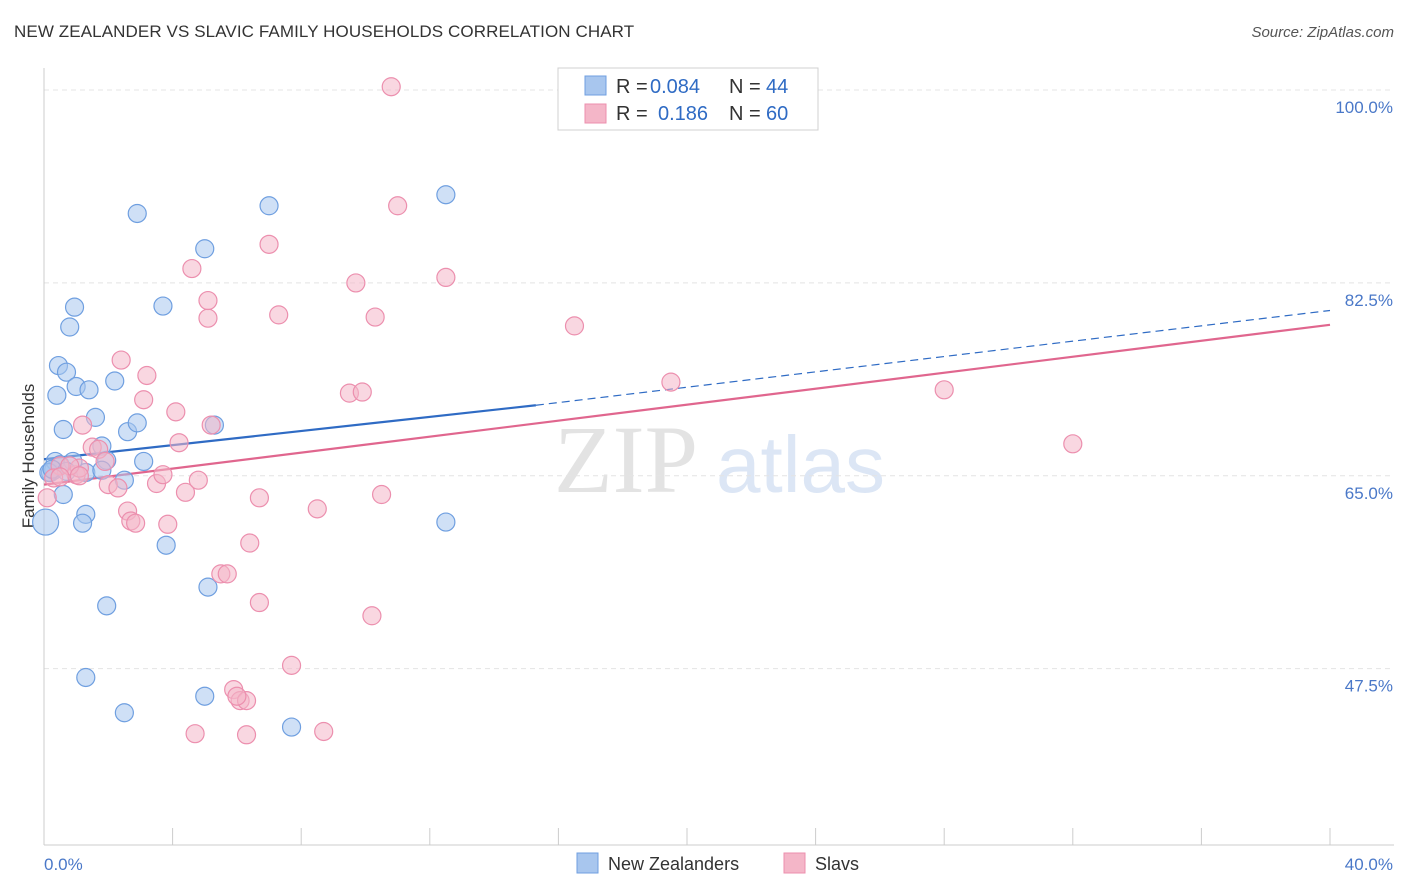 The width and height of the screenshot is (1406, 892). Describe the element at coordinates (1369, 864) in the screenshot. I see `x-tick-label-max: 40.0%` at that location.